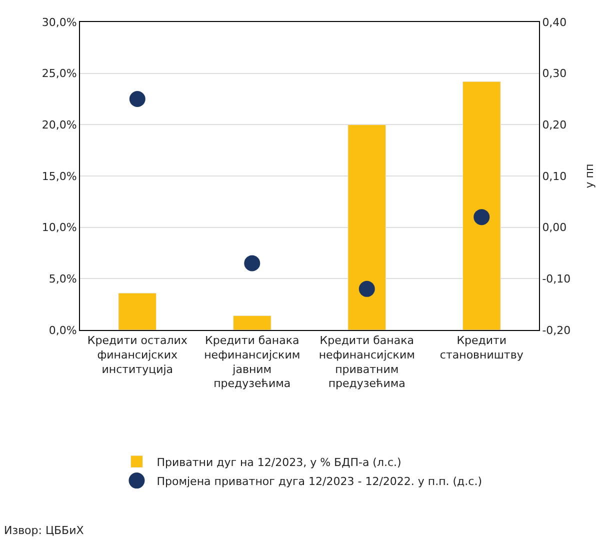  I want to click on x-tick-label: Кредити осталих финансијских институција, so click(137, 355).